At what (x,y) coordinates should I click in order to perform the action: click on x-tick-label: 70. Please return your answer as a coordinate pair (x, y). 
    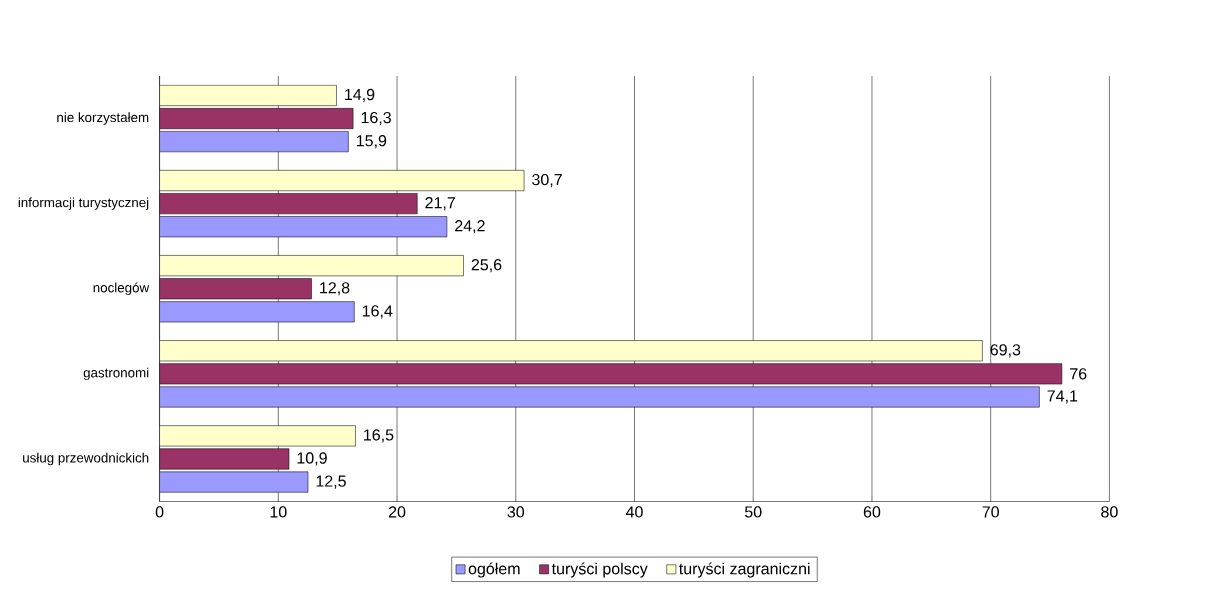
    Looking at the image, I should click on (990, 512).